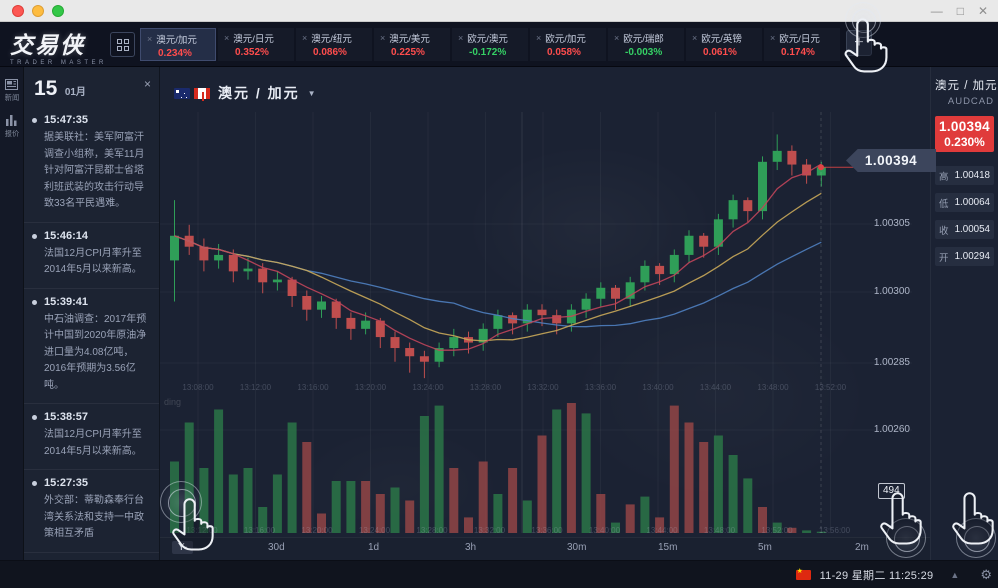 The image size is (998, 588). Describe the element at coordinates (777, 530) in the screenshot. I see `time-axis-label-lower: 13:52:00` at that location.